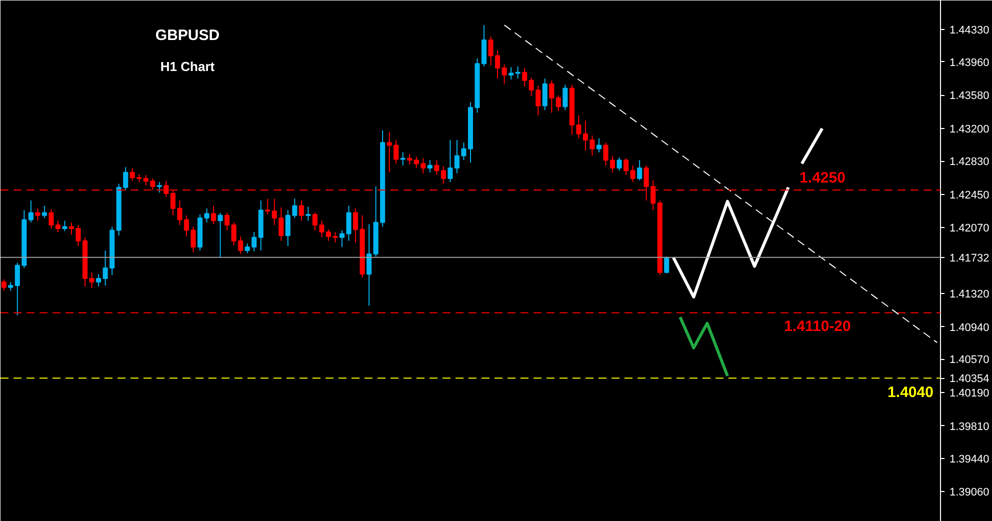  What do you see at coordinates (970, 492) in the screenshot?
I see `y-tick-label: 1.39060` at bounding box center [970, 492].